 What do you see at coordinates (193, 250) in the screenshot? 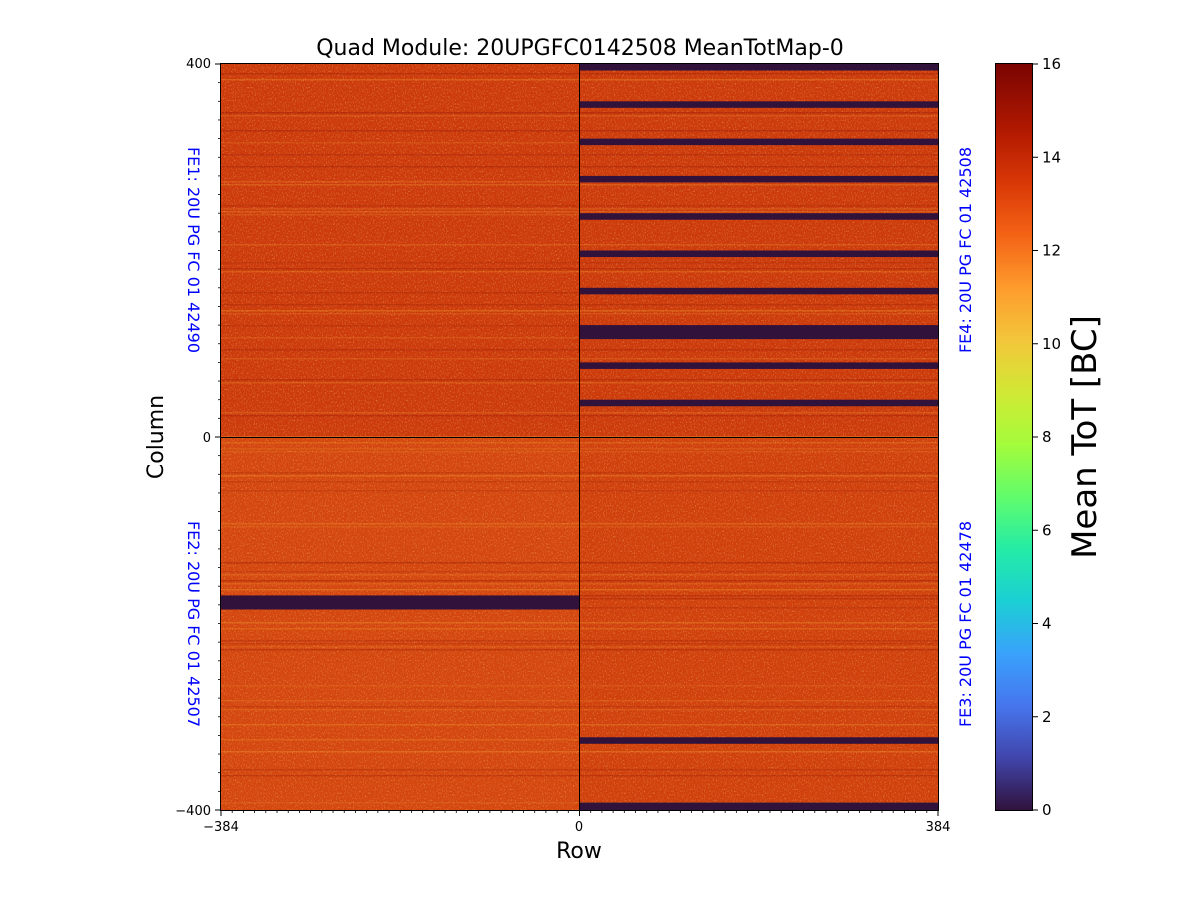
I see `fe1-label: FE1: 20U PG FC 01 42490` at bounding box center [193, 250].